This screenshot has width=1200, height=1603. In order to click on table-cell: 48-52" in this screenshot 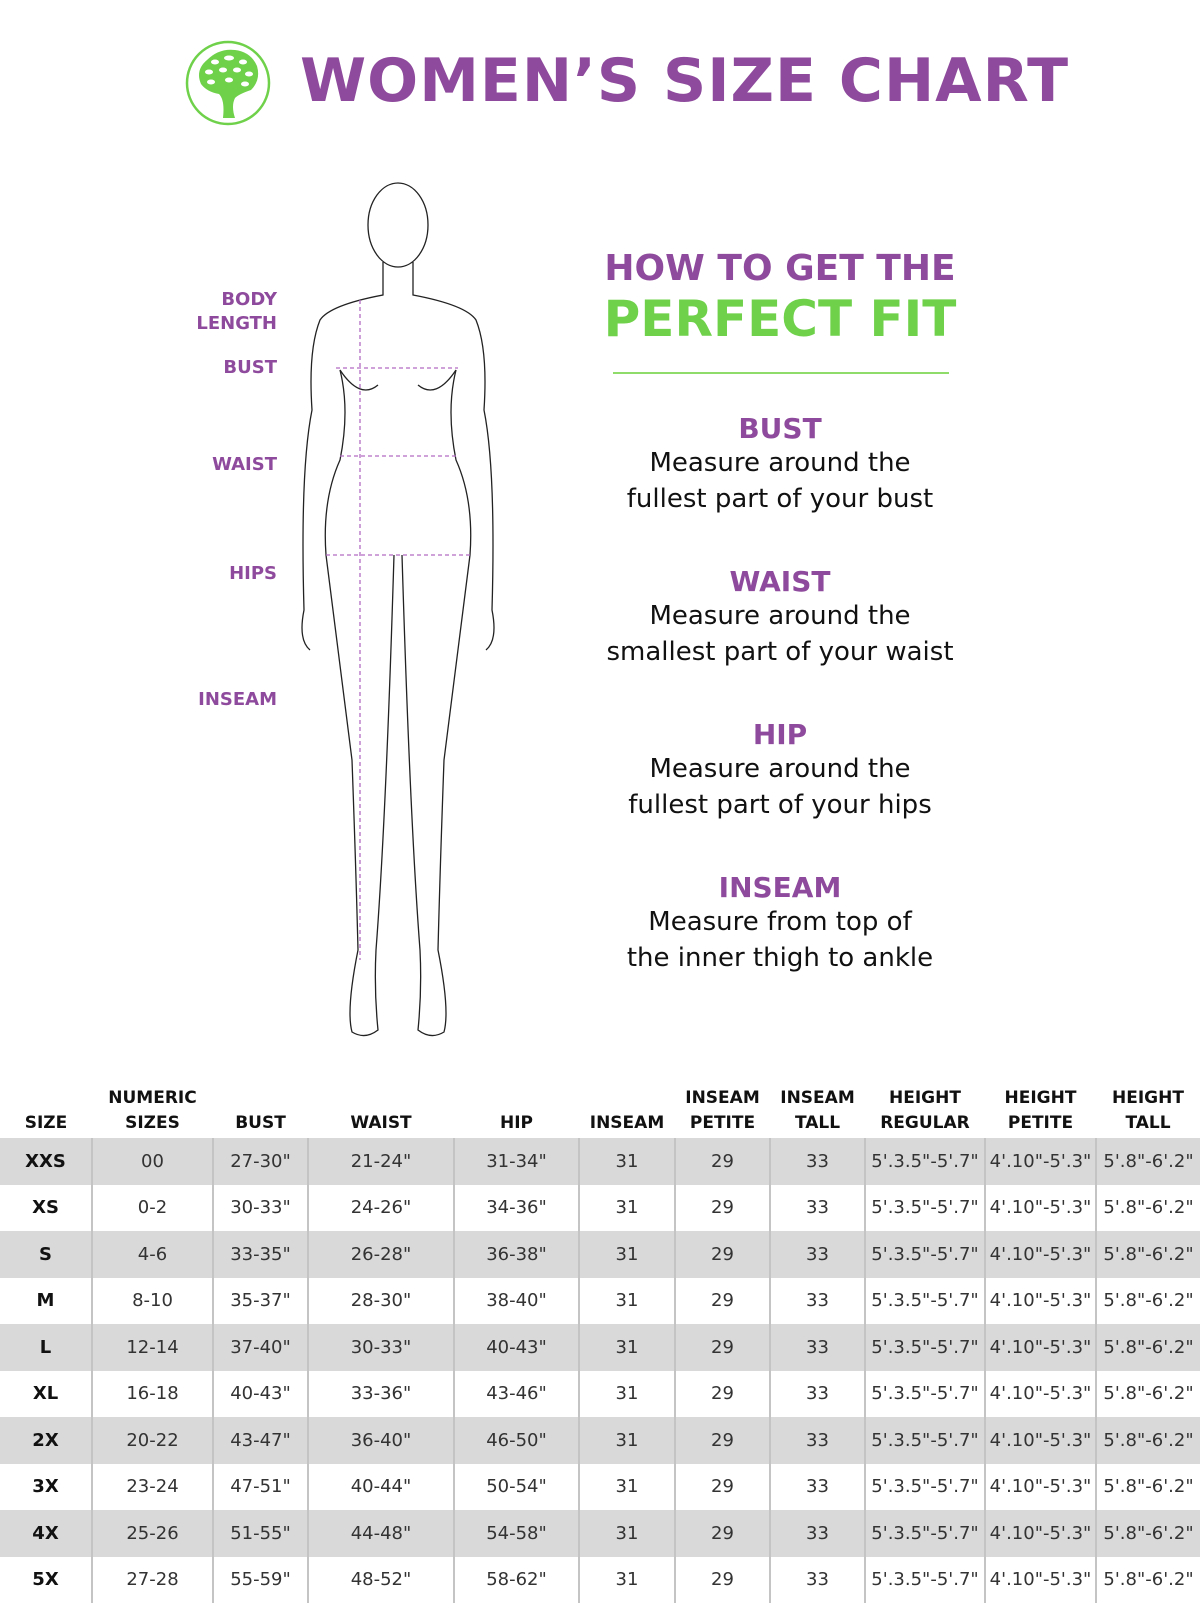, I will do `click(381, 1580)`.